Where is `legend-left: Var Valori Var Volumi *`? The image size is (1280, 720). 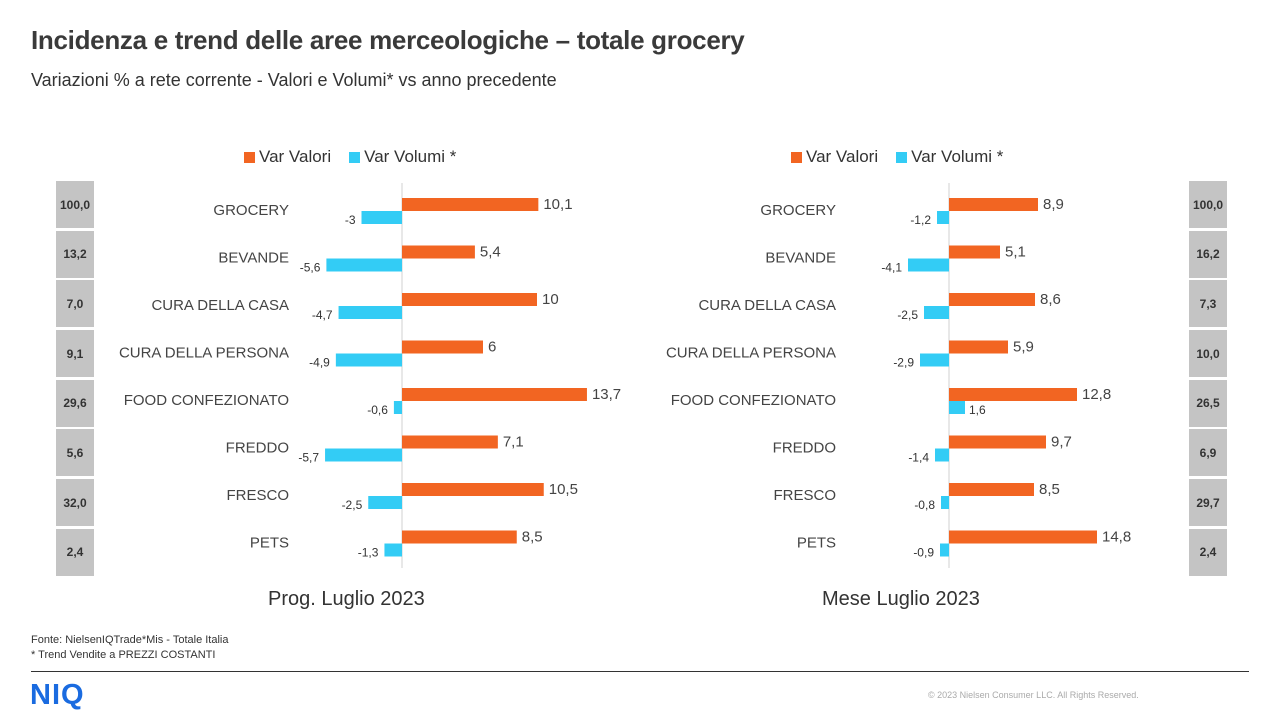 legend-left: Var Valori Var Volumi * is located at coordinates (359, 157).